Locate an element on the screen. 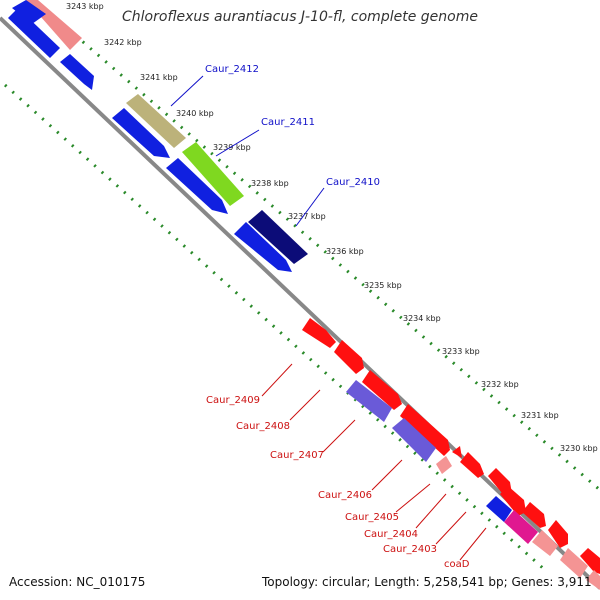  gene-caur2412 is located at coordinates (156, 121).